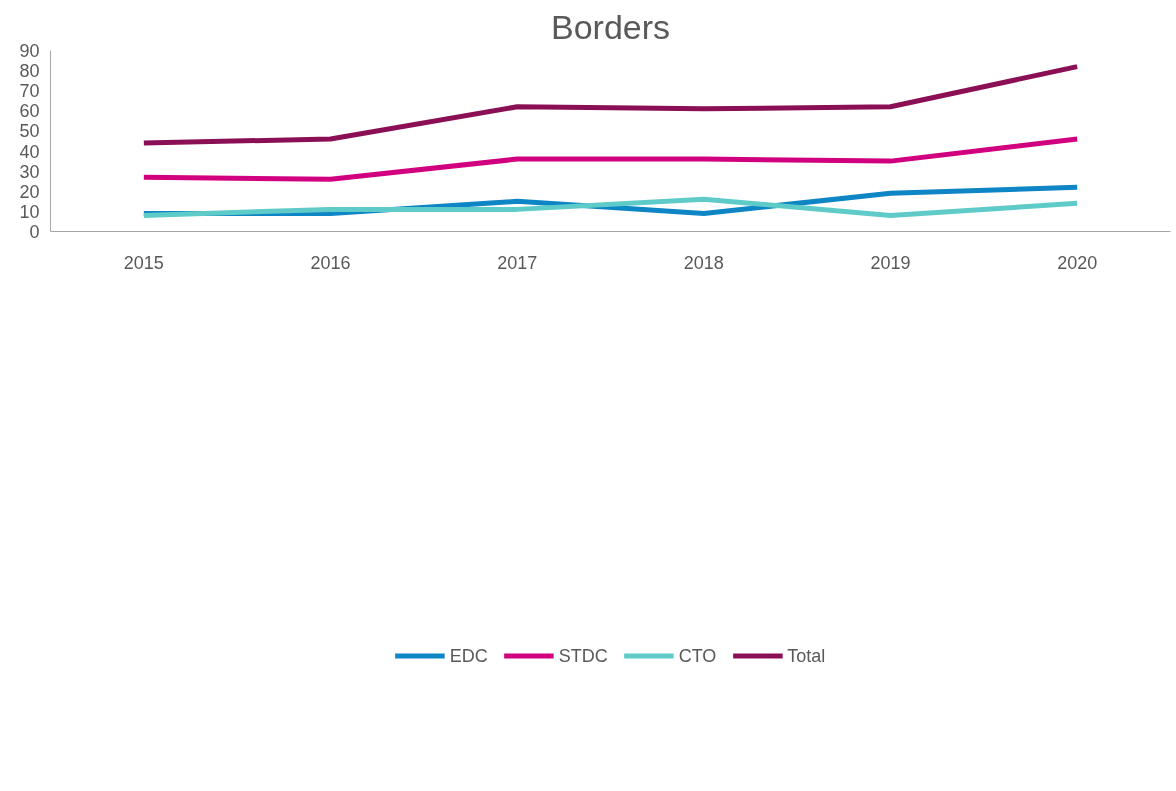  I want to click on y-tick-label: 70, so click(29, 91).